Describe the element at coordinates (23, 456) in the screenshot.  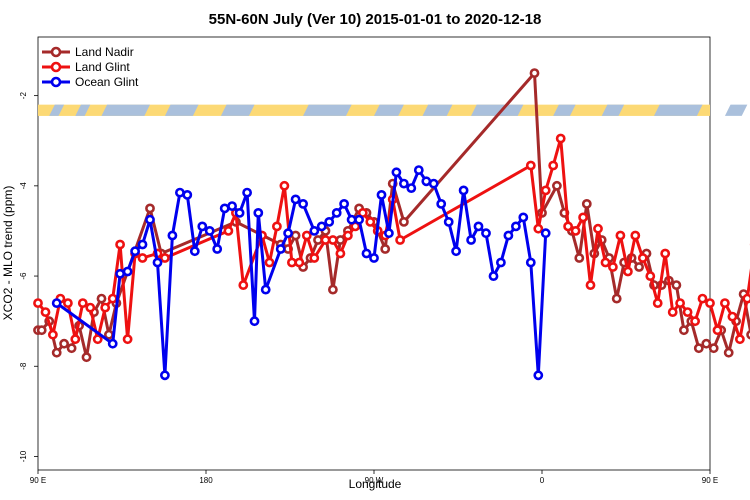
I see `y-tick-label: -10` at that location.